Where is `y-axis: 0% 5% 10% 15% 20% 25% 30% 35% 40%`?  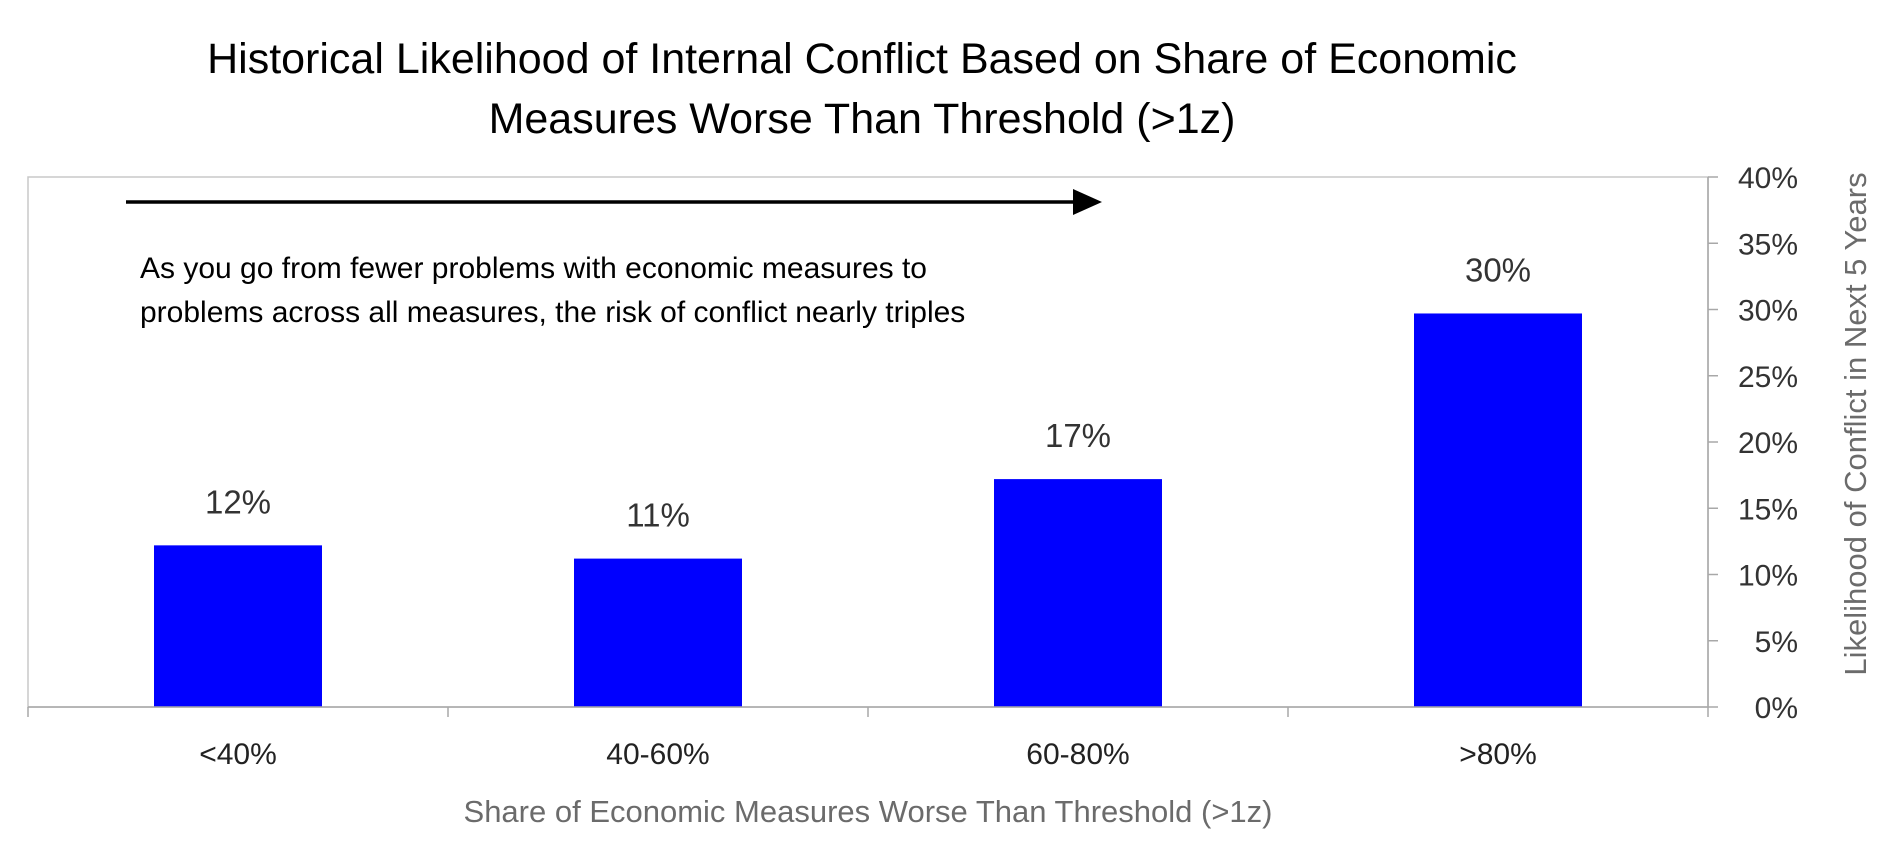
y-axis: 0% 5% 10% 15% 20% 25% 30% 35% 40% is located at coordinates (1752, 443).